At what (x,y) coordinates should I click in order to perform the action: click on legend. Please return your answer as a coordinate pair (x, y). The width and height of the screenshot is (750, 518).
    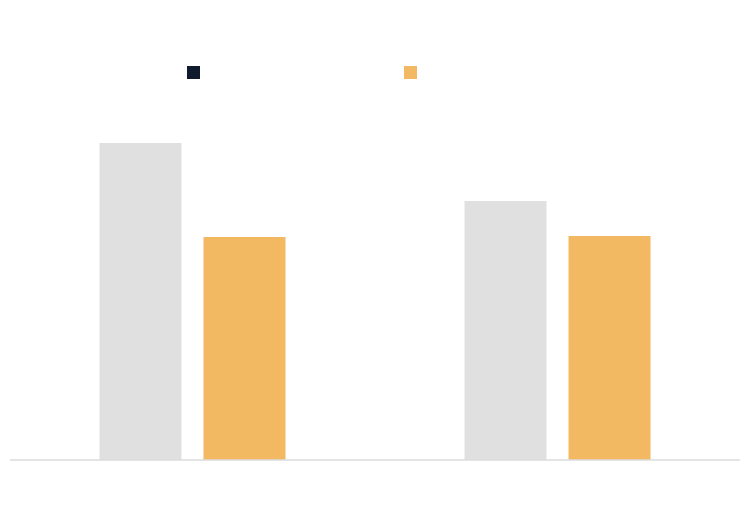
    Looking at the image, I should click on (302, 72).